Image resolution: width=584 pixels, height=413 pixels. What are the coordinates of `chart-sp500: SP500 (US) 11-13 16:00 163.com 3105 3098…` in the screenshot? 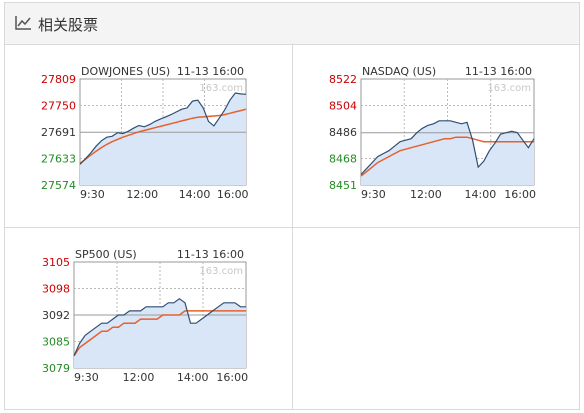 It's located at (145, 316).